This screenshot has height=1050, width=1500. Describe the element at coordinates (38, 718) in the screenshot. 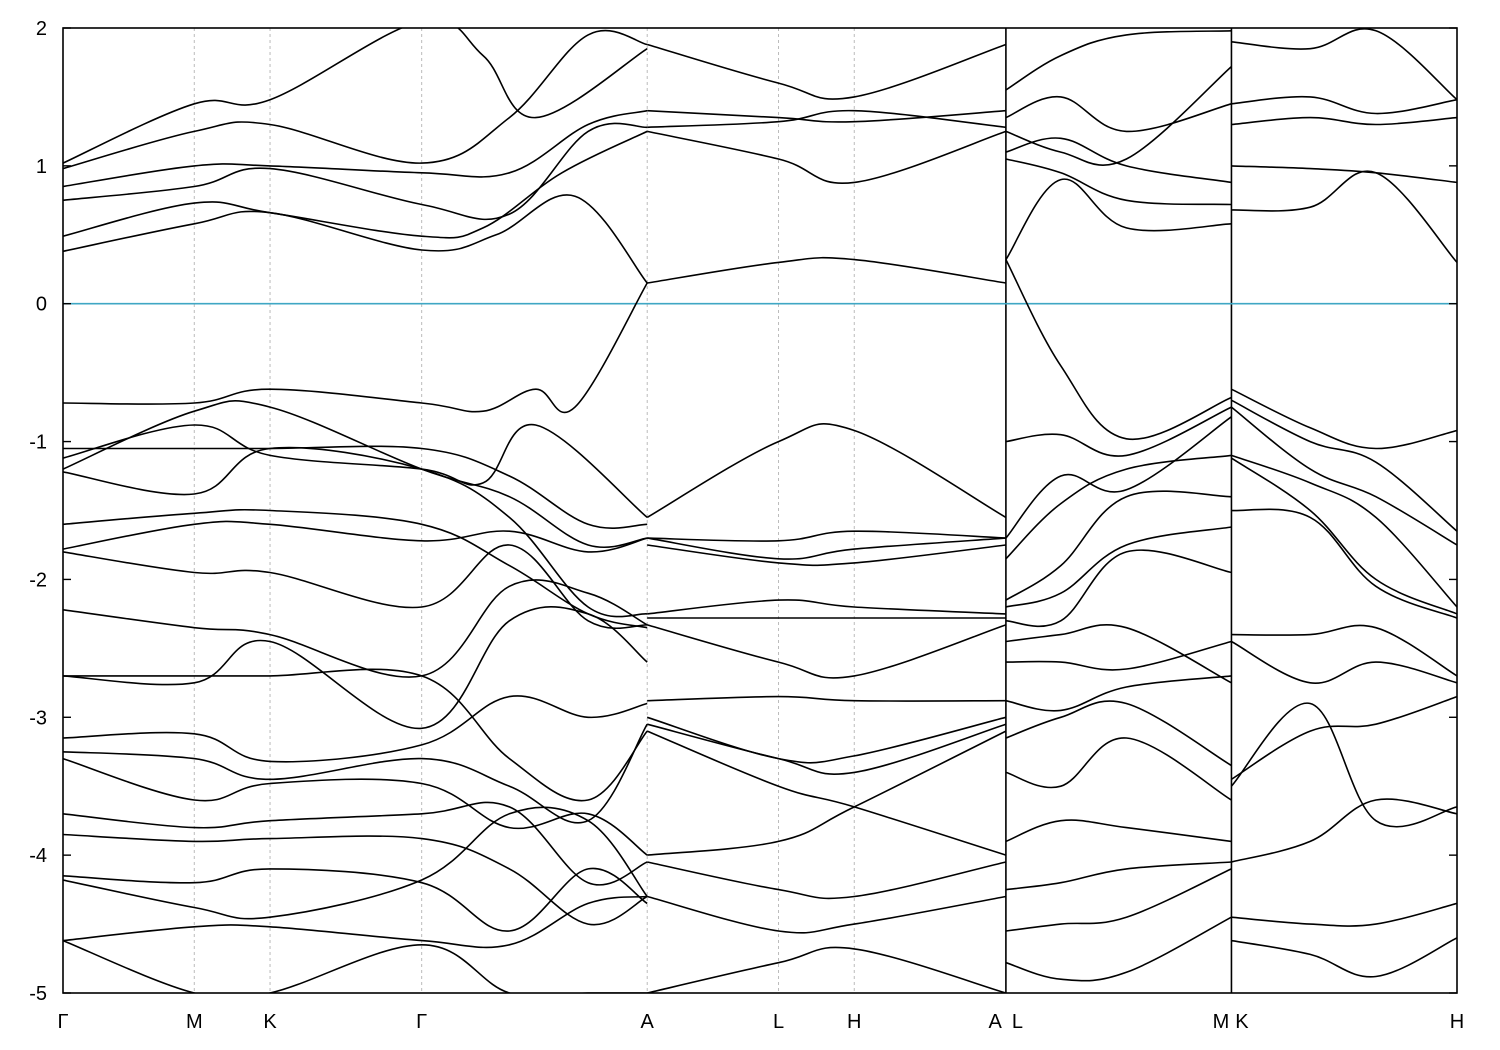

I see `y-tick-label: -3` at that location.